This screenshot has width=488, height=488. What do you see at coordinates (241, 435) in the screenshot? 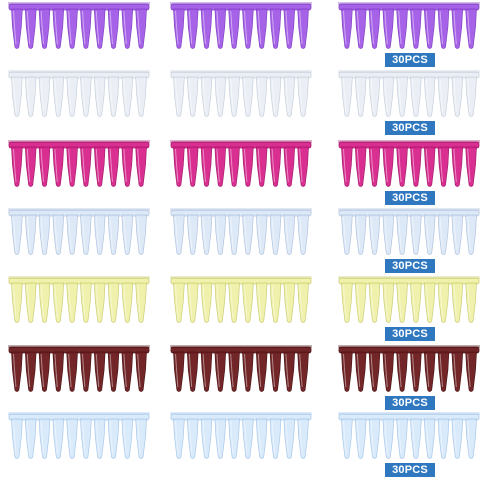
I see `pcr-tube-strip-sky-blue` at bounding box center [241, 435].